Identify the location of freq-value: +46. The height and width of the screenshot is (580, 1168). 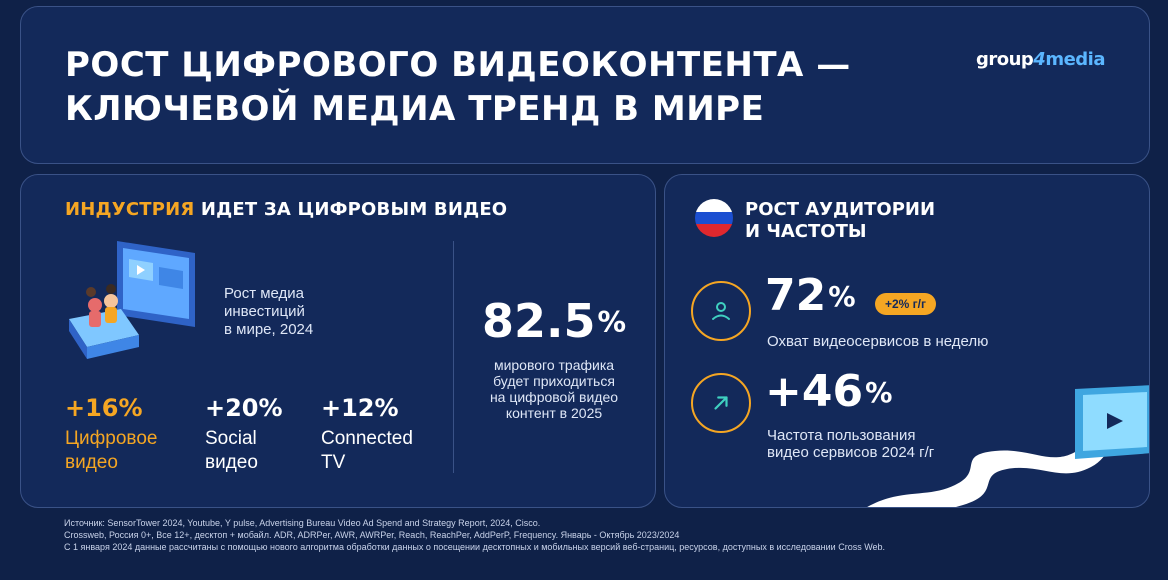
(814, 391).